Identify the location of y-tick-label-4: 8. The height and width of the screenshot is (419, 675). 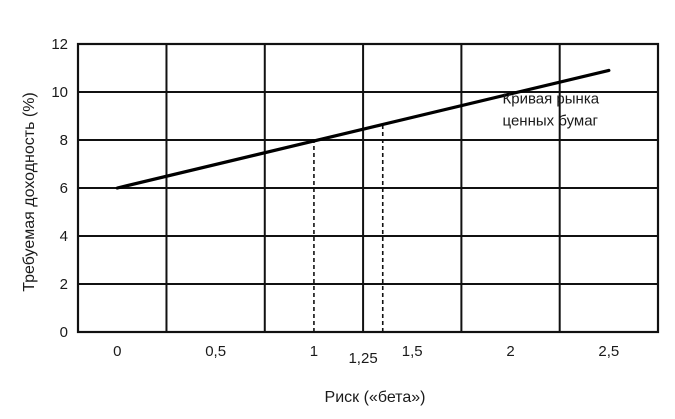
(64, 140).